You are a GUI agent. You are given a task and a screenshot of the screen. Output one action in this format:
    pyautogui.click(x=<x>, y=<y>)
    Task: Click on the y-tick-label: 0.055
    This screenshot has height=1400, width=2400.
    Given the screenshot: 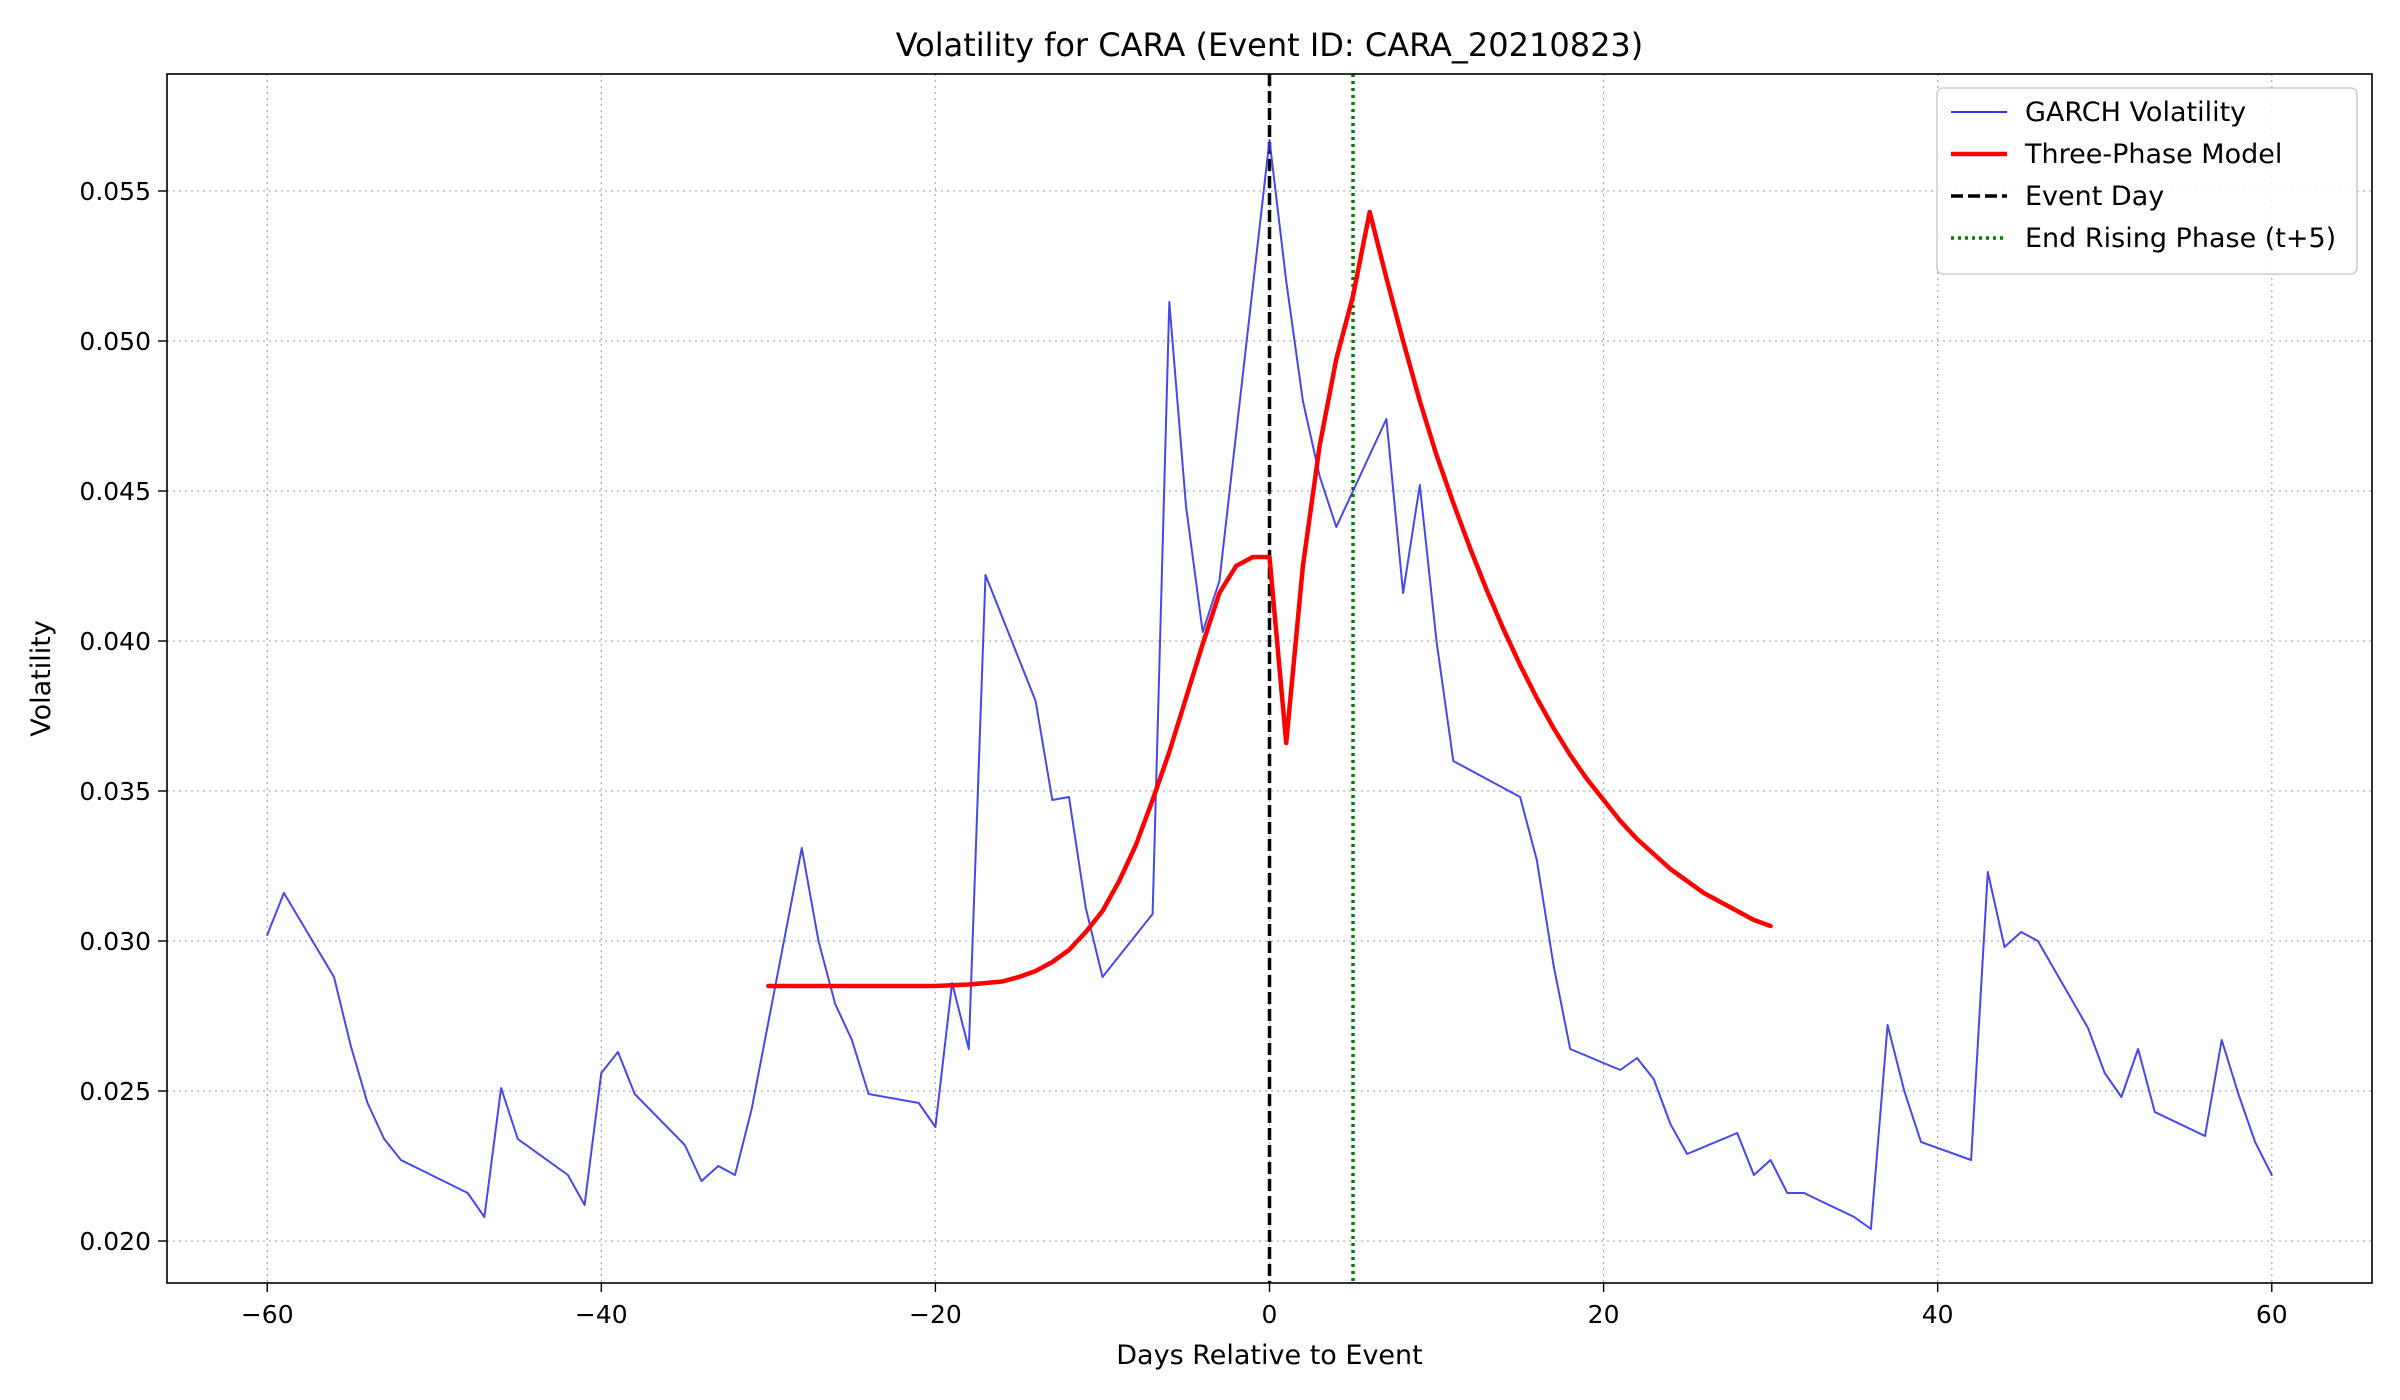 What is the action you would take?
    pyautogui.click(x=115, y=191)
    